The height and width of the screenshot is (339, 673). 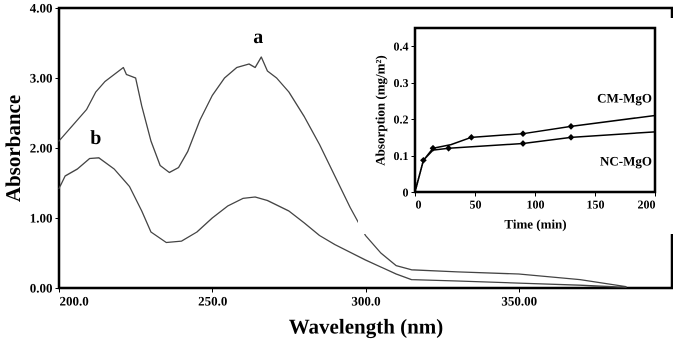 What do you see at coordinates (476, 205) in the screenshot?
I see `x-tick-label: 50` at bounding box center [476, 205].